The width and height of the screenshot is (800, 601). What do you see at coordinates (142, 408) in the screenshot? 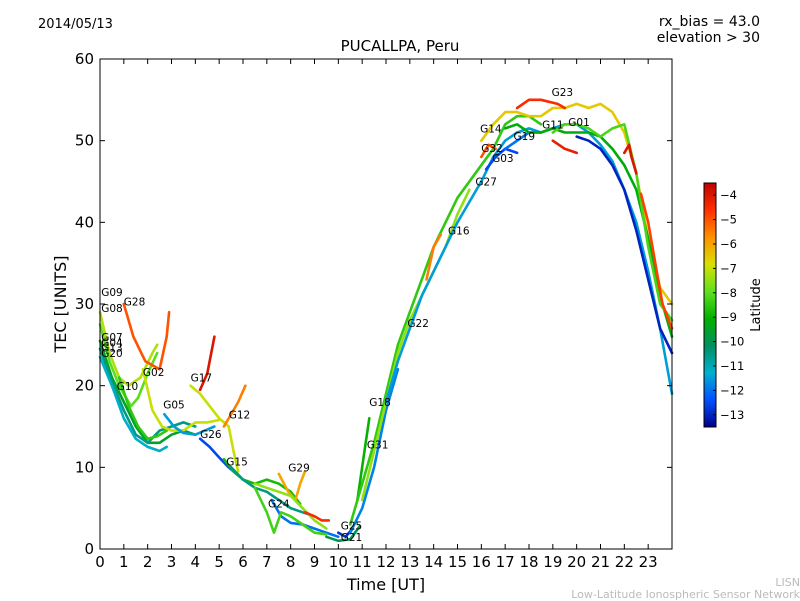
I see `series-g10` at bounding box center [142, 408].